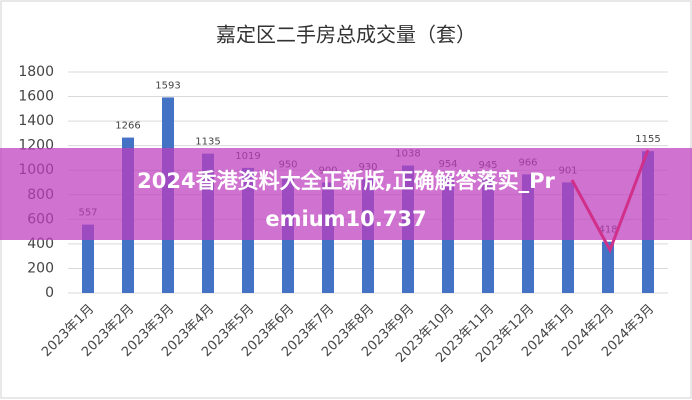  What do you see at coordinates (346, 181) in the screenshot?
I see `banner-text: 2024香港资料大全正新版,正确解答落实_Pr` at bounding box center [346, 181].